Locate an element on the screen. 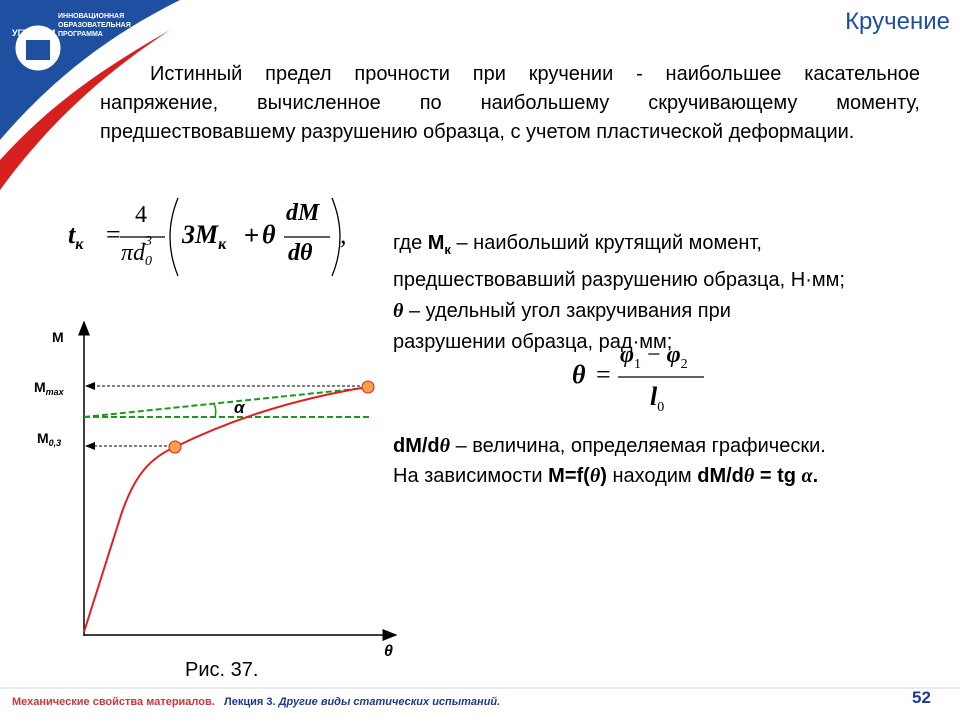 Image resolution: width=960 pixels, height=720 pixels. text: где is located at coordinates (410, 243).